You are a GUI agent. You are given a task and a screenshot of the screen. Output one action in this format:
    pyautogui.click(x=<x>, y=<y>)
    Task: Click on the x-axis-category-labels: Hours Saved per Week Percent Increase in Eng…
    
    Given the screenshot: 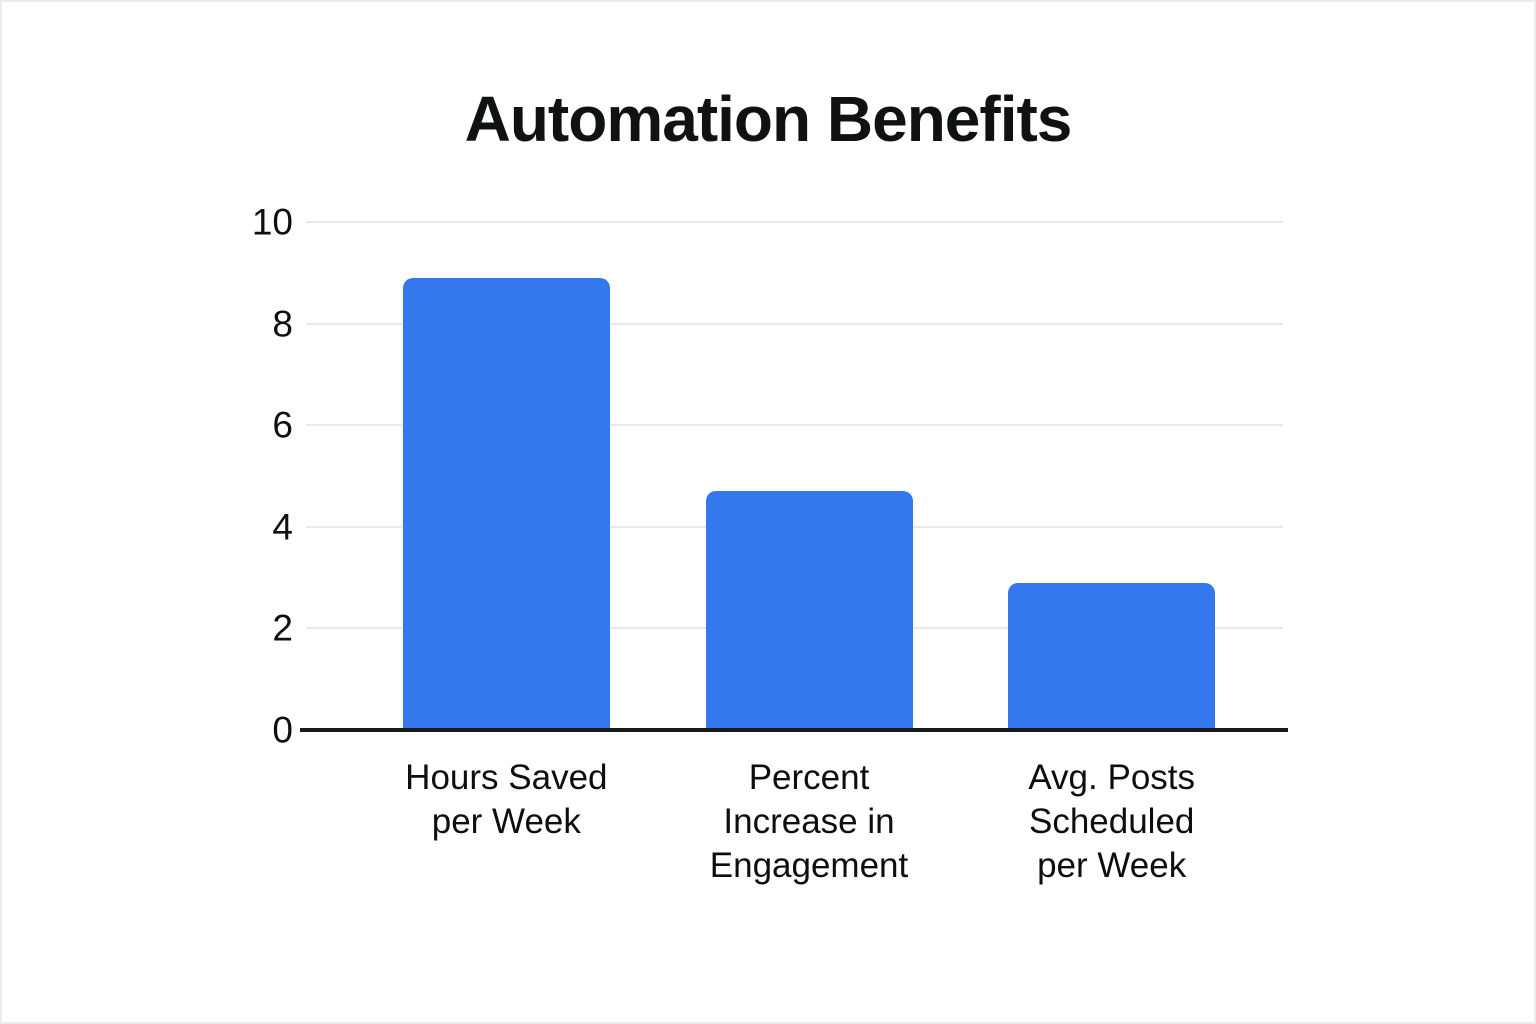 What is the action you would take?
    pyautogui.click(x=809, y=822)
    